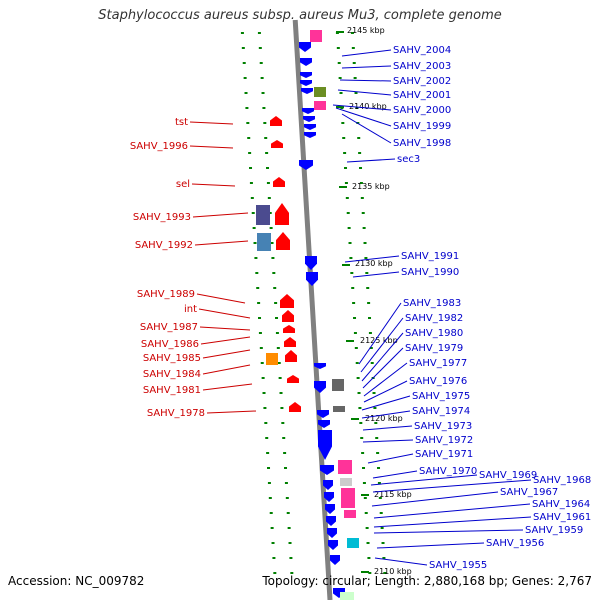 This screenshot has width=600, height=605. Describe the element at coordinates (379, 340) in the screenshot. I see `position-tick-label: 2125 kbp` at that location.